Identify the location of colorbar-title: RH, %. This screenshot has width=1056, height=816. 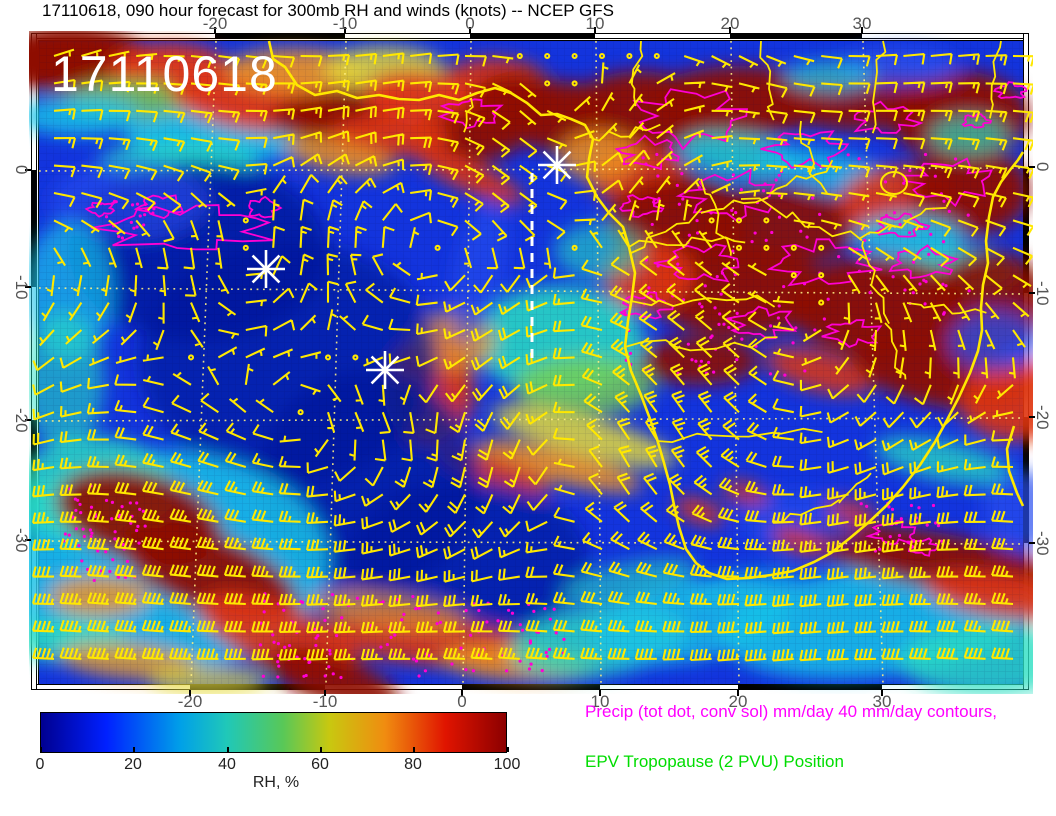
(276, 782).